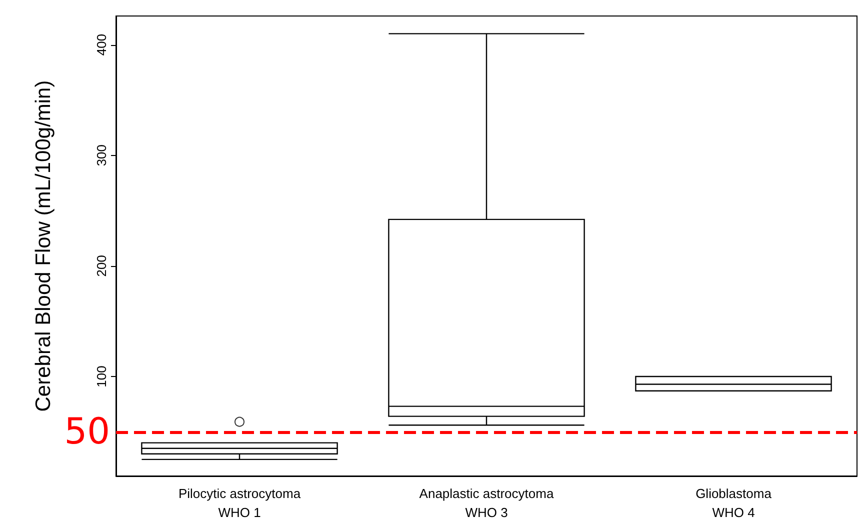 The image size is (867, 530). I want to click on x-tick-label: Pilocytic astrocytoma WHO 1, so click(240, 503).